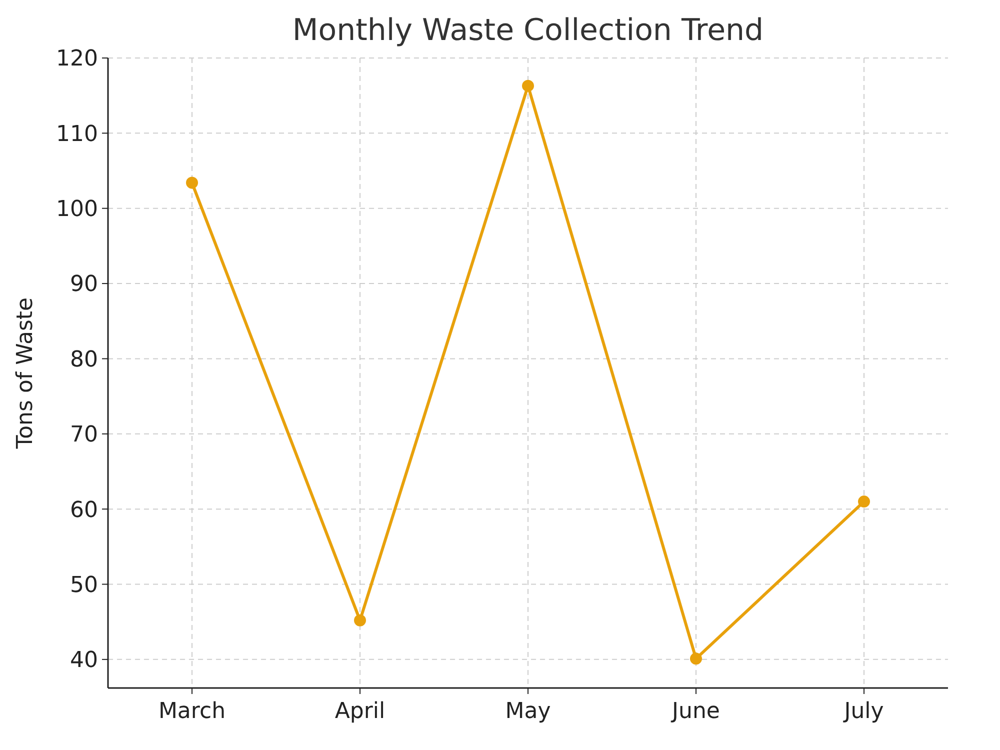  I want to click on y-tick-label: 60, so click(84, 510).